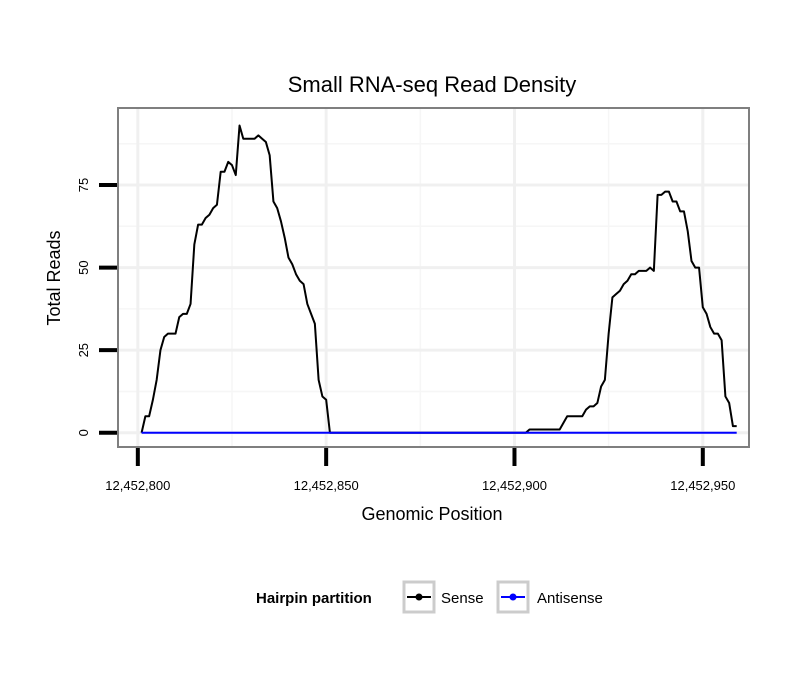 The height and width of the screenshot is (690, 810). I want to click on y-tick-label: 75, so click(83, 185).